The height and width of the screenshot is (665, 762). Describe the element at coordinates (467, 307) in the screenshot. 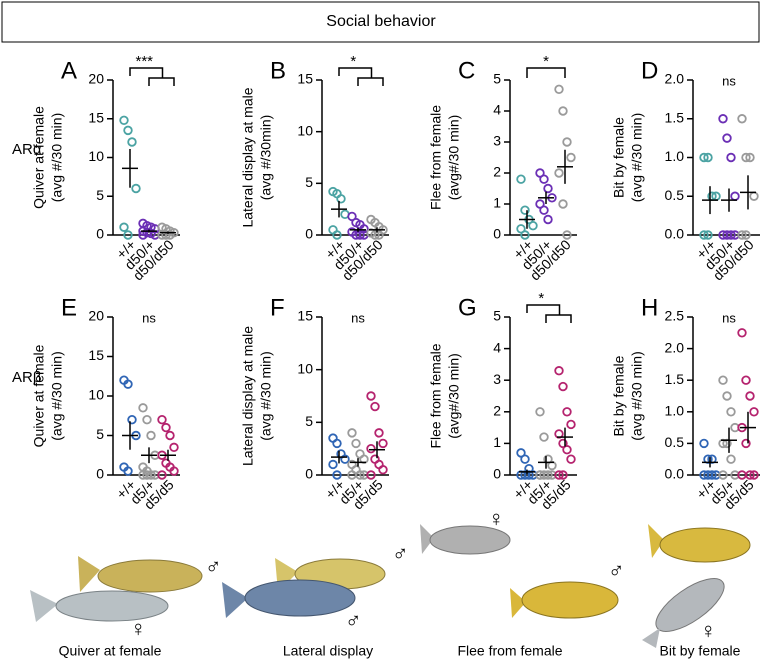

I see `panel-letter: G` at that location.